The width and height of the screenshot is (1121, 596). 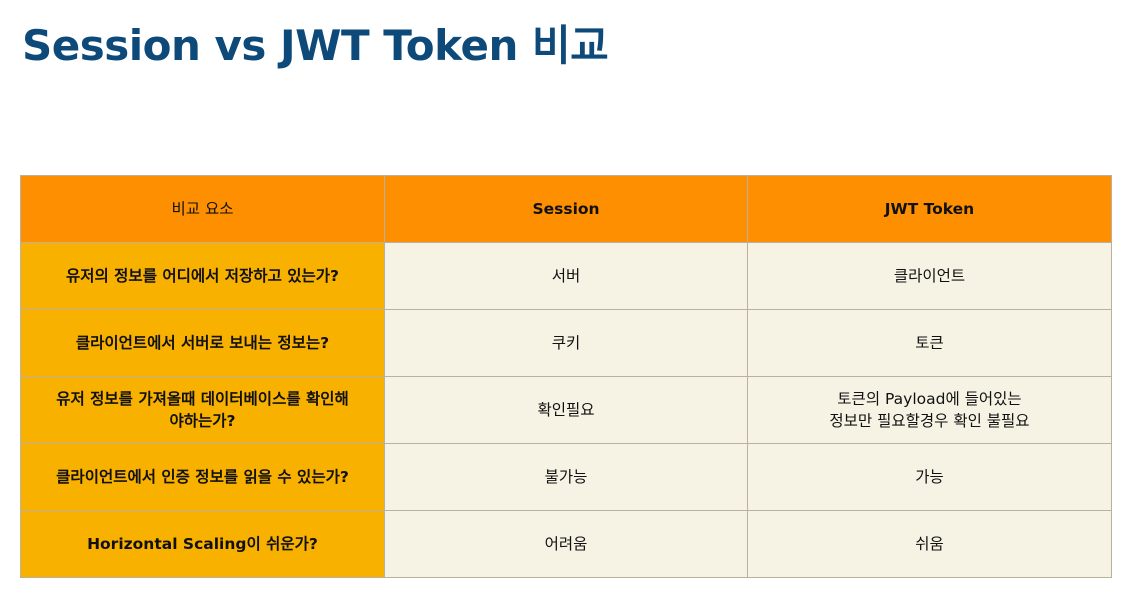 I want to click on row-criterion: Horizontal Scaling이 쉬운가?, so click(x=202, y=544).